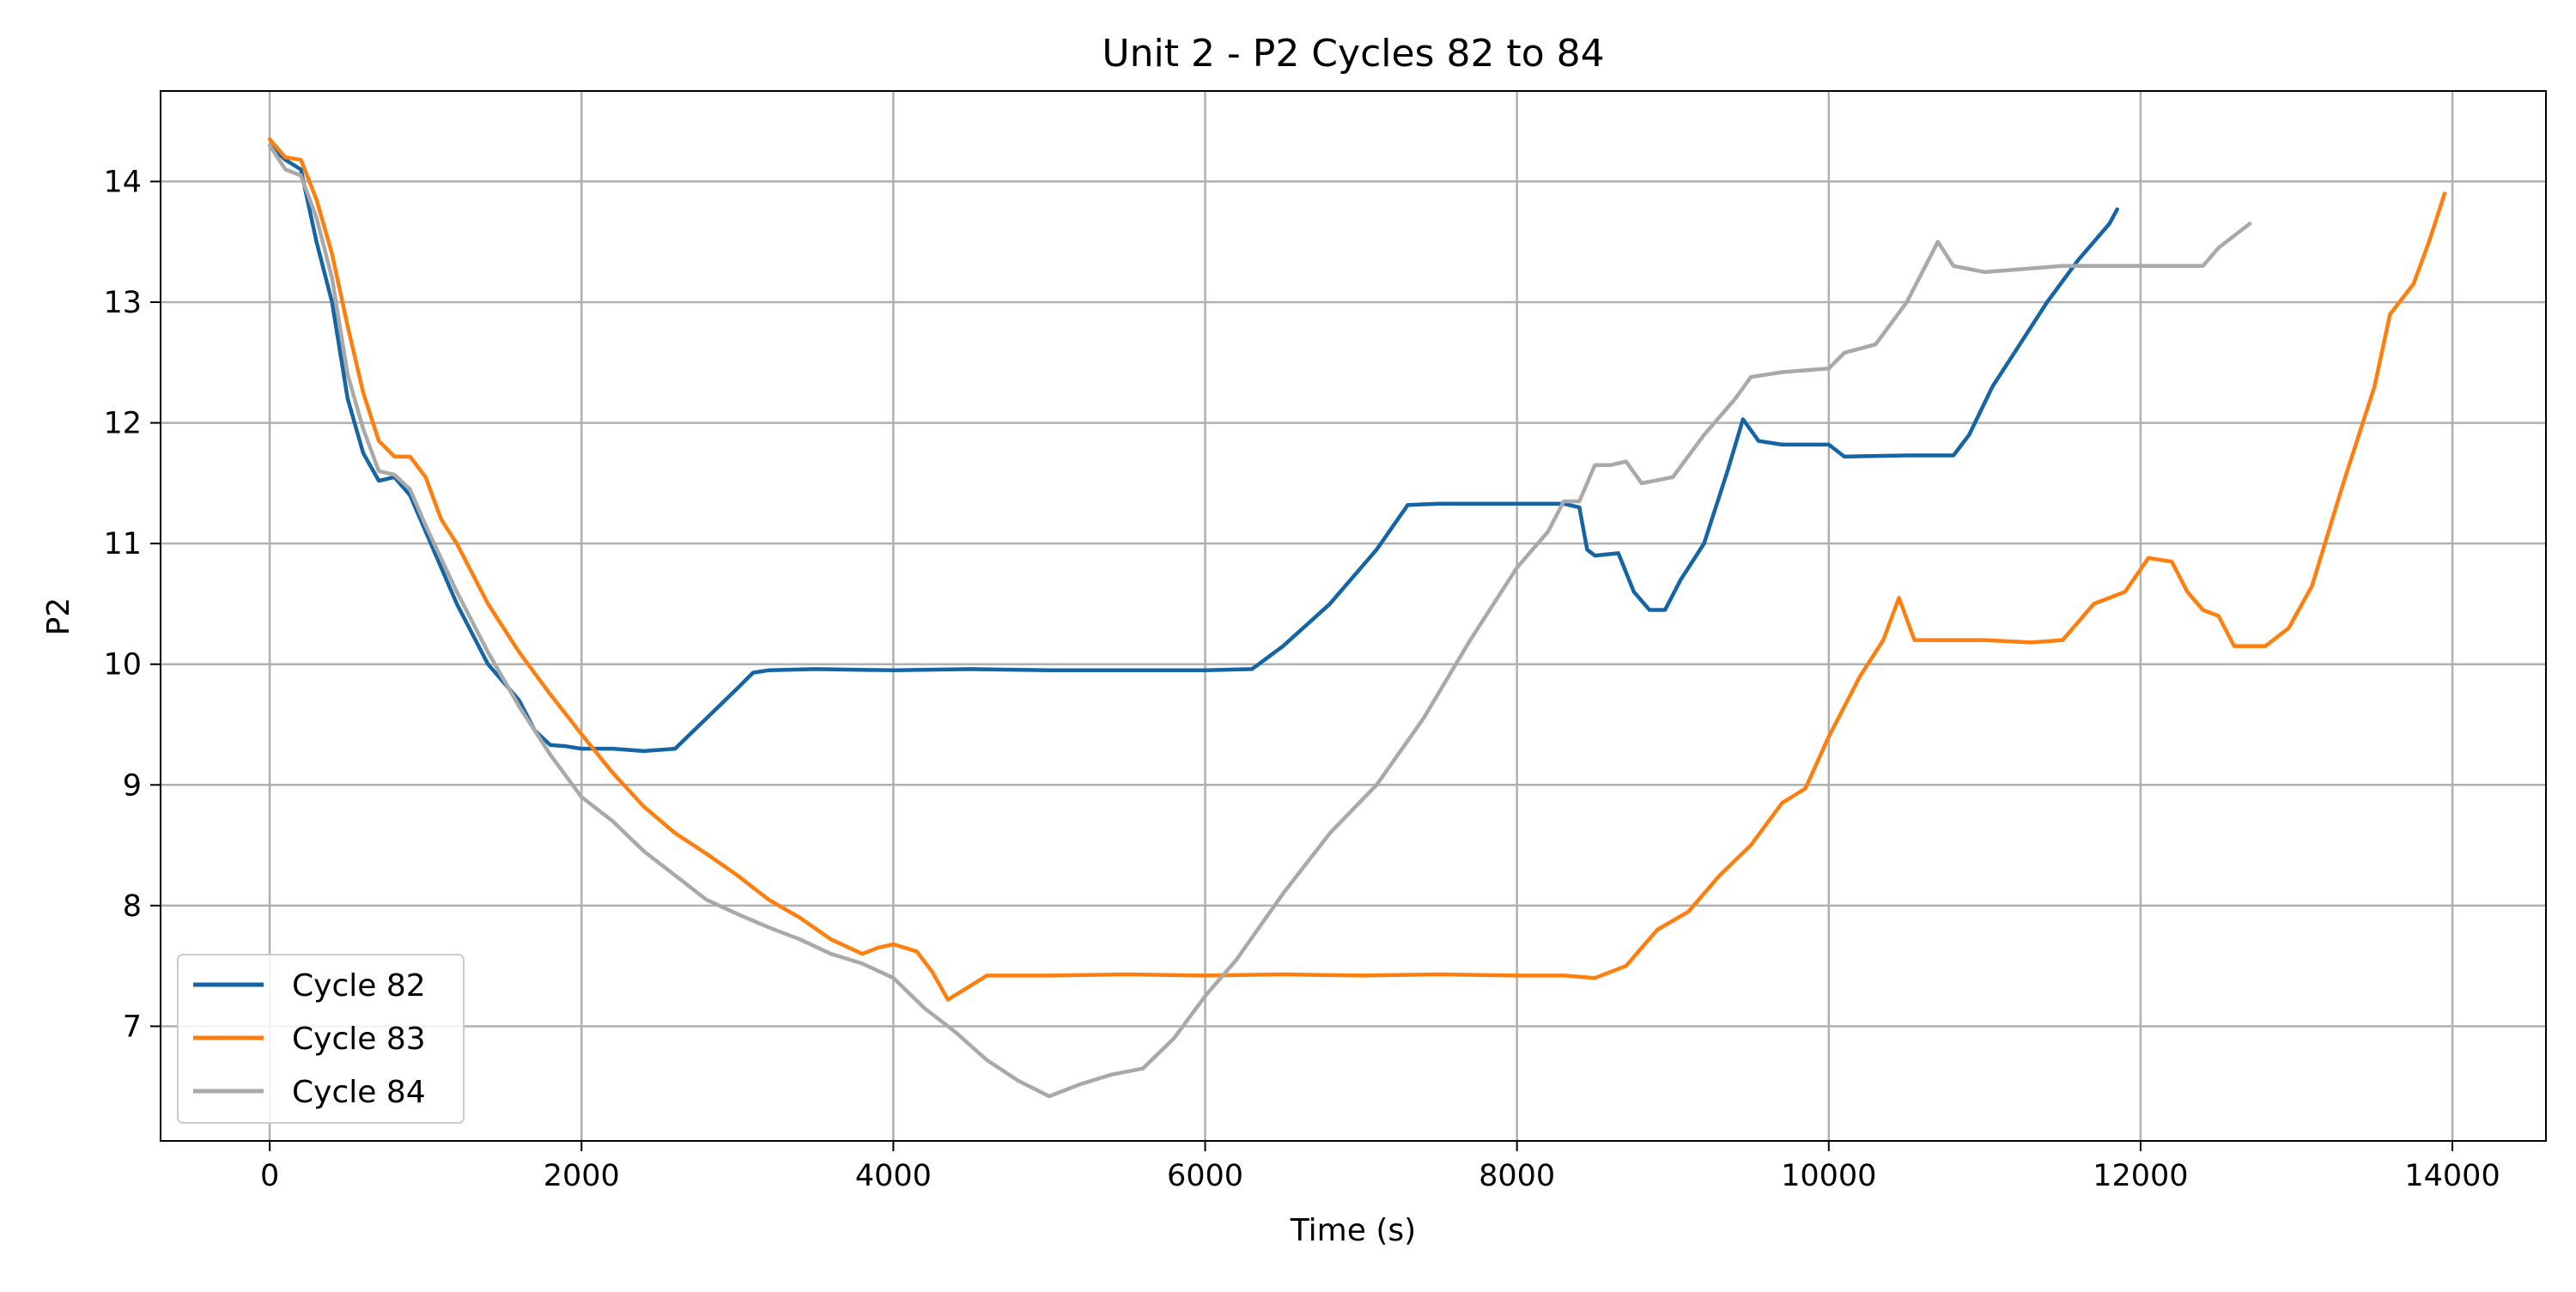 Image resolution: width=2576 pixels, height=1292 pixels. I want to click on x-tick-label: 12000, so click(2141, 1176).